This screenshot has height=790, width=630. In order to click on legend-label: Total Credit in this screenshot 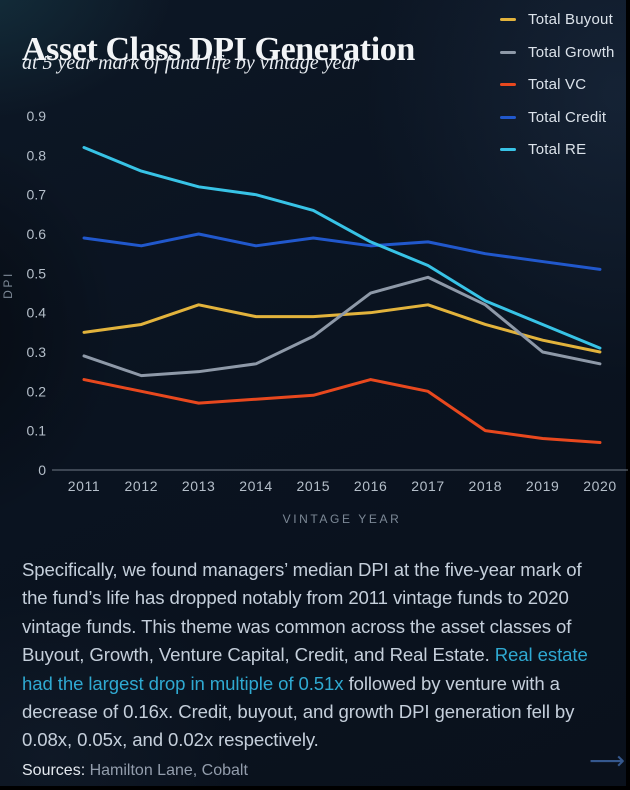, I will do `click(567, 117)`.